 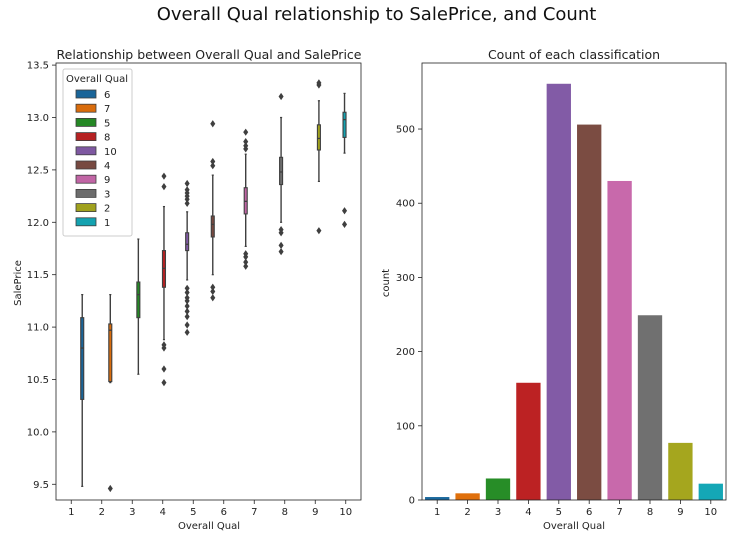 I want to click on legend-label: 1, so click(x=107, y=223).